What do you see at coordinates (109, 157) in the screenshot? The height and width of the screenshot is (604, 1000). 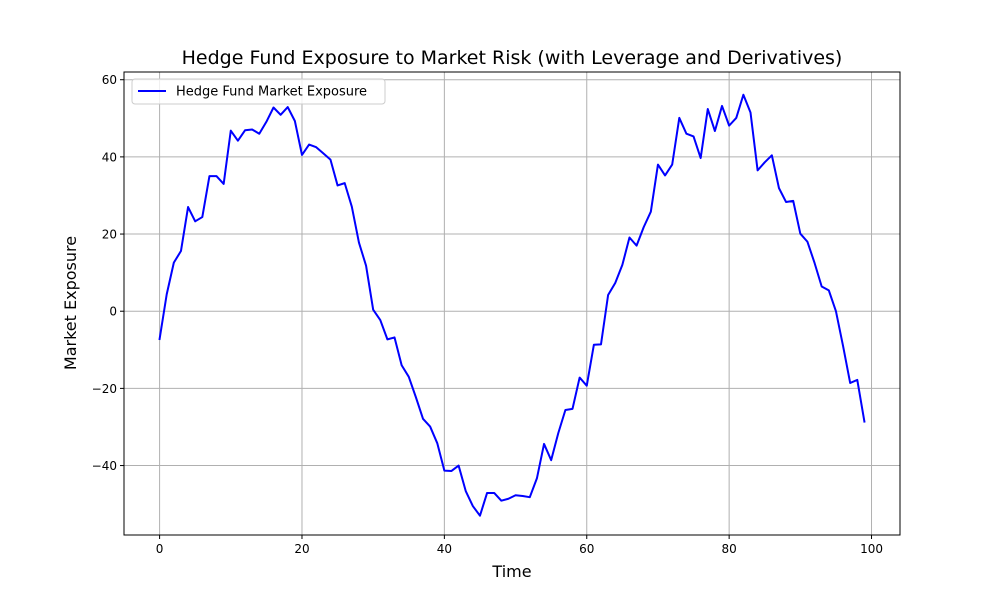 I see `y-tick-label: 40` at bounding box center [109, 157].